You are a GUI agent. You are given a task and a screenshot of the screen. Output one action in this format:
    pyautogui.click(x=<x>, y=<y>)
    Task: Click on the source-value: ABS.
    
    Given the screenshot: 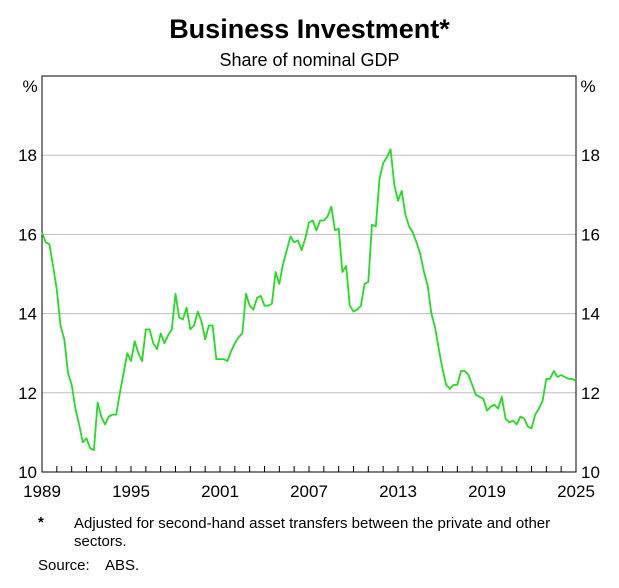 What is the action you would take?
    pyautogui.click(x=122, y=565)
    